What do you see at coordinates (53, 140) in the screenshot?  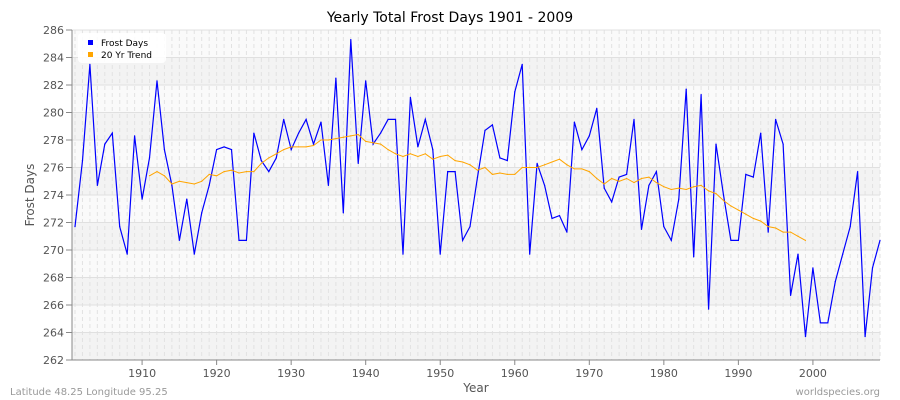 I see `y-tick-label: 278` at bounding box center [53, 140].